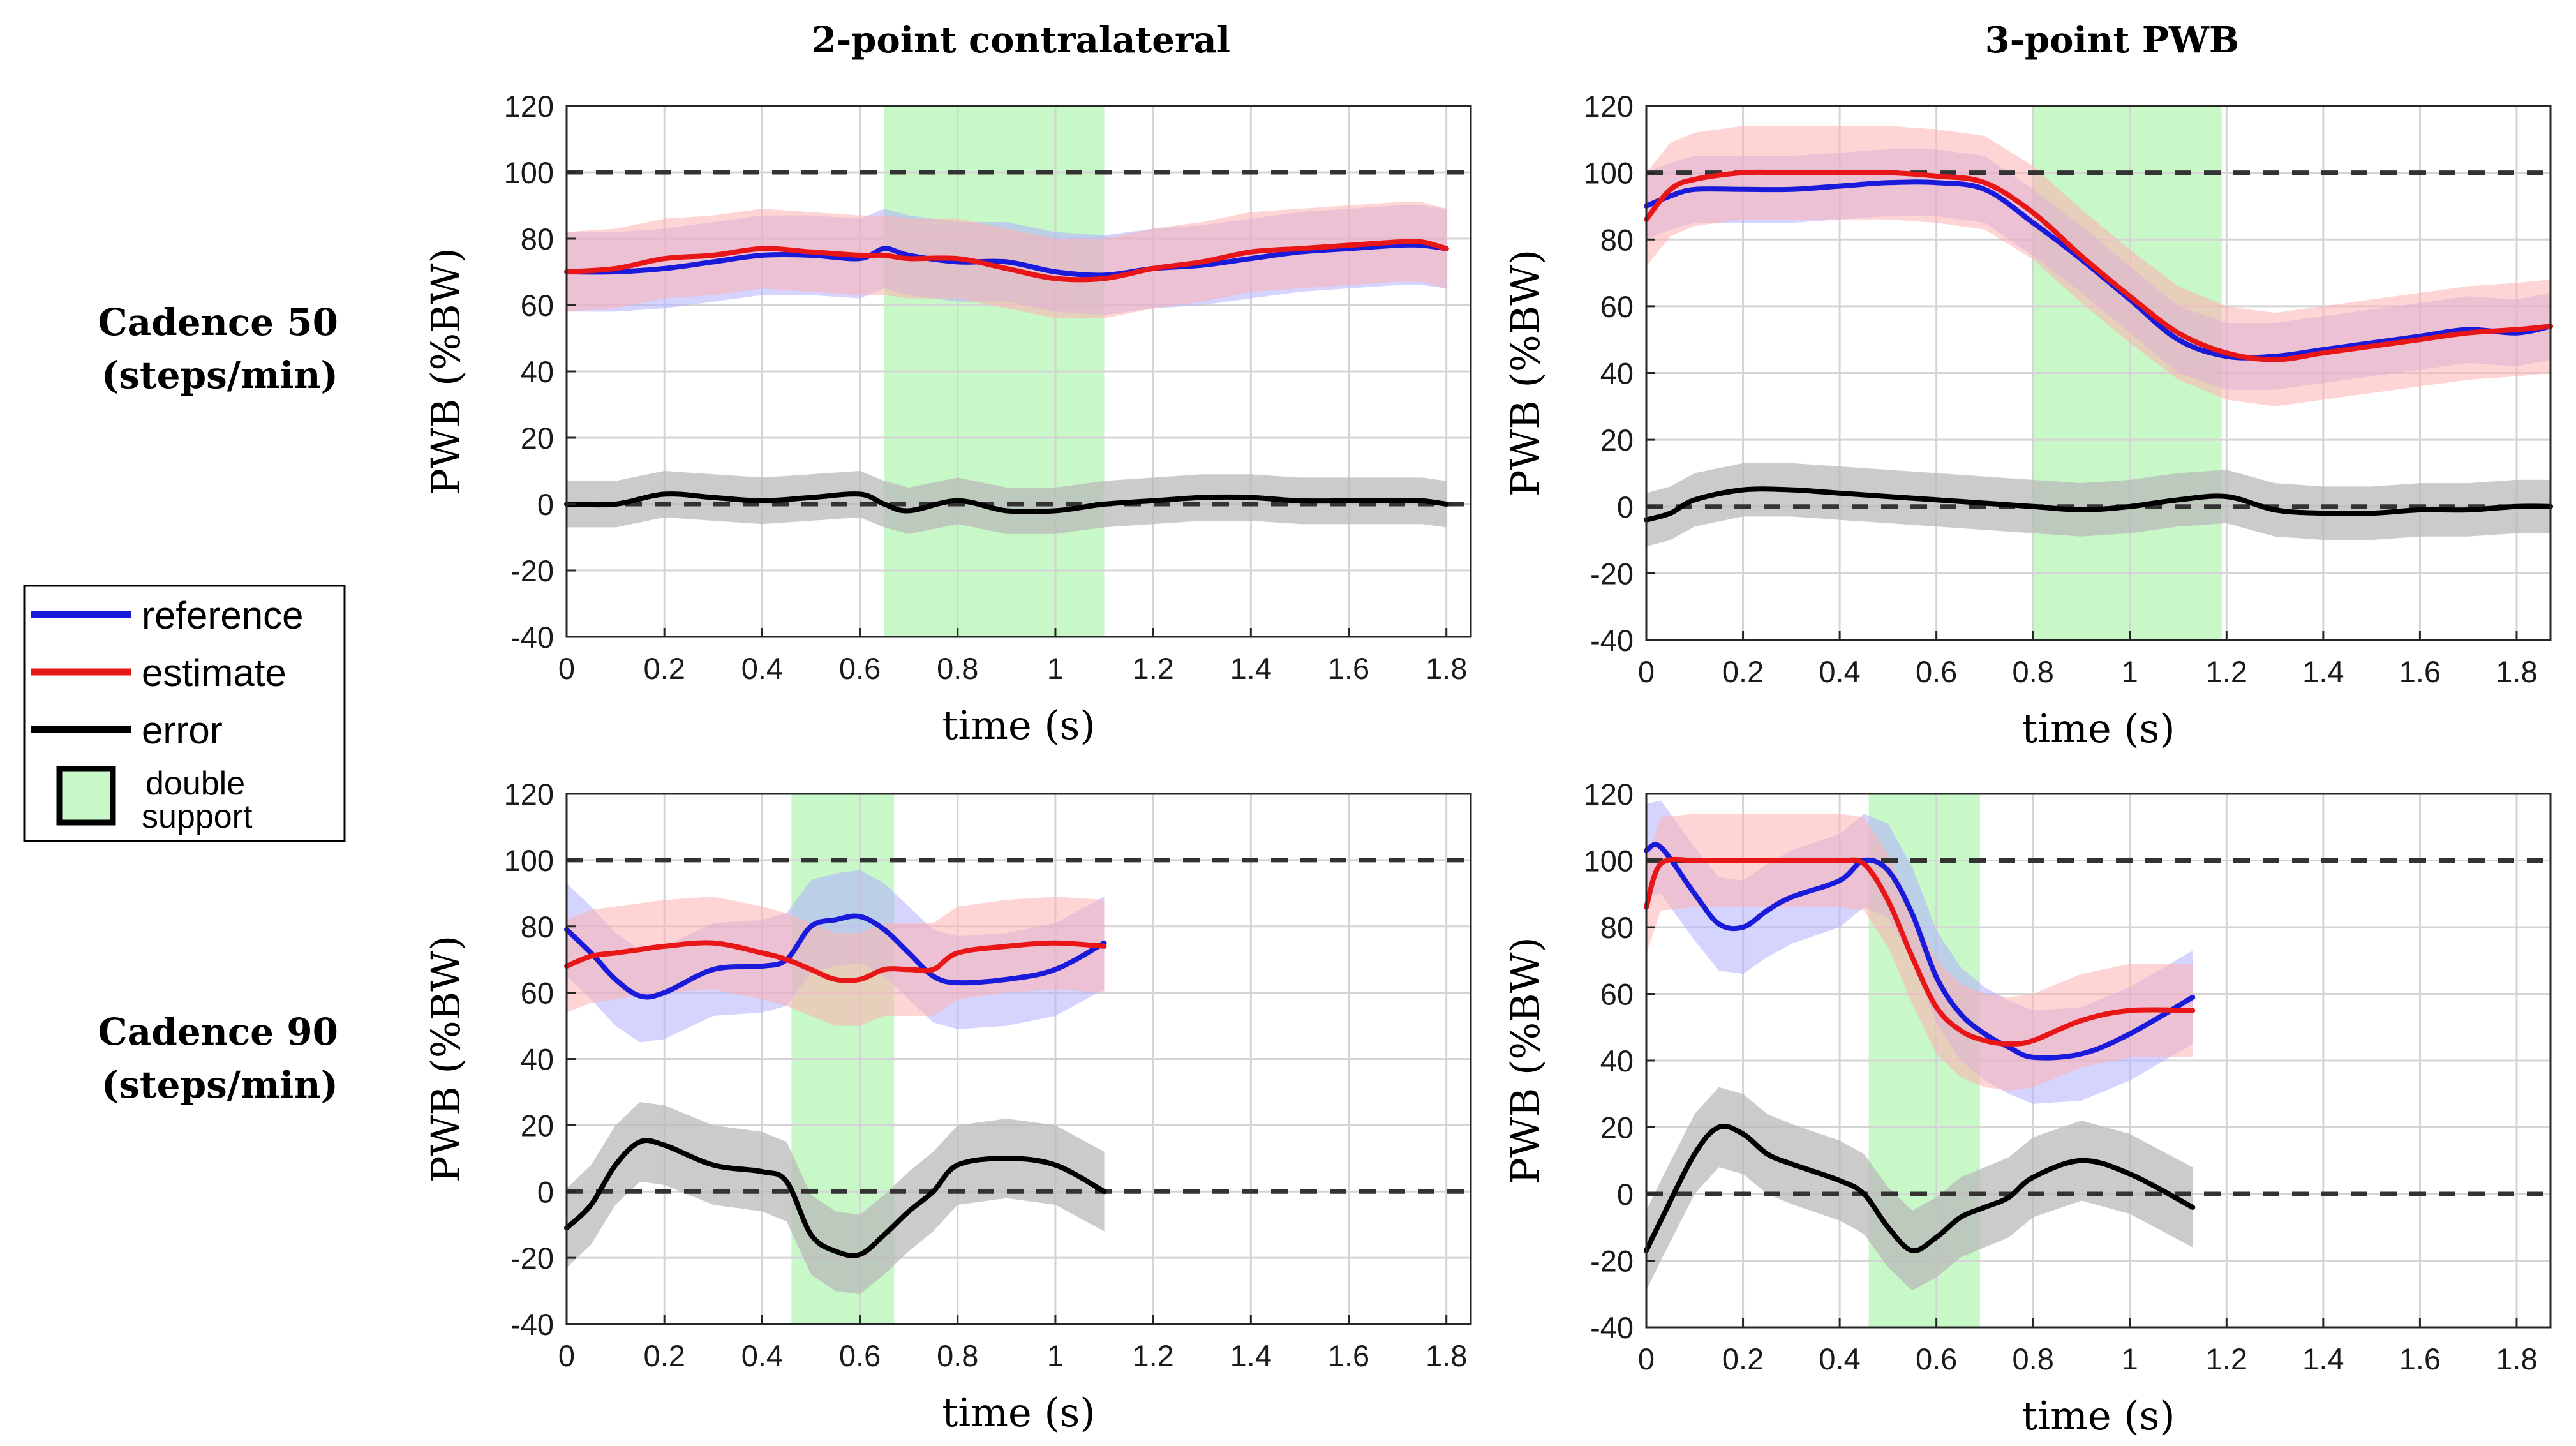  I want to click on row-title-cadence90-unit: (steps/min), so click(219, 1085).